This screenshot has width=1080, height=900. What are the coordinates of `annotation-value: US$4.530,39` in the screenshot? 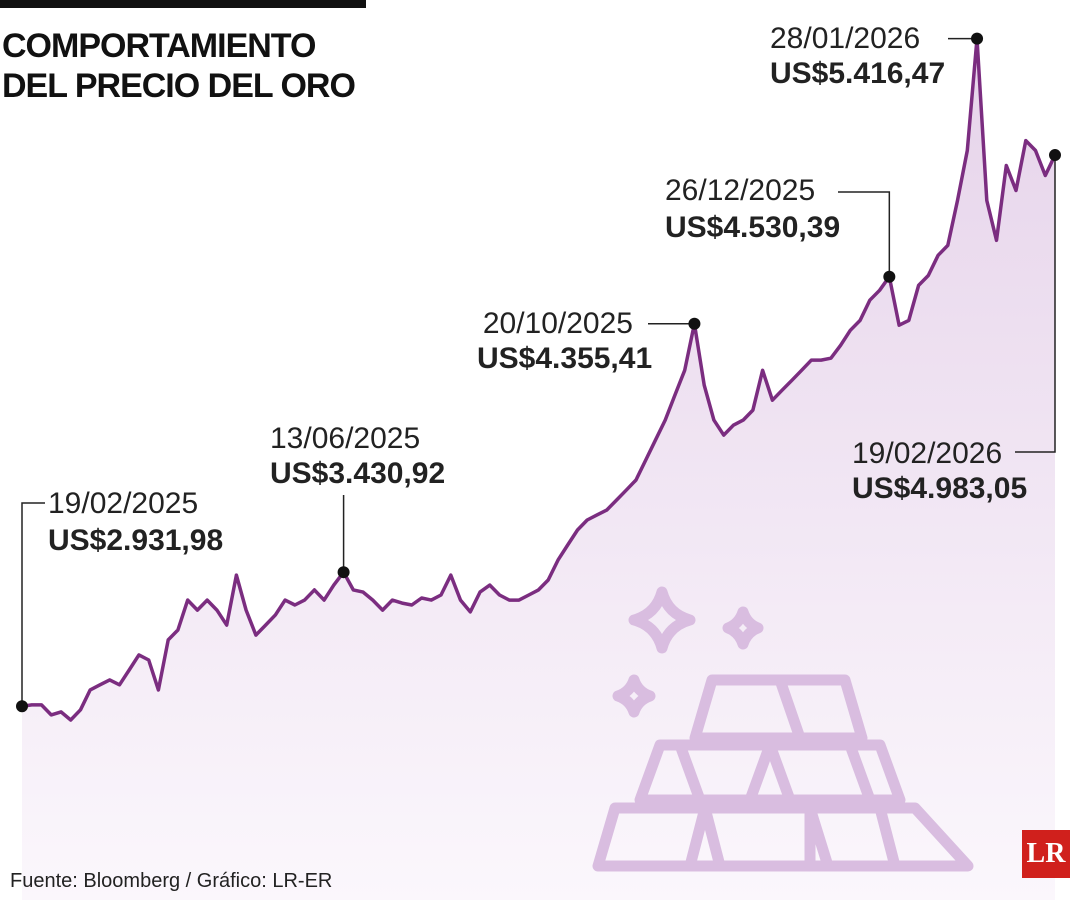 It's located at (752, 227).